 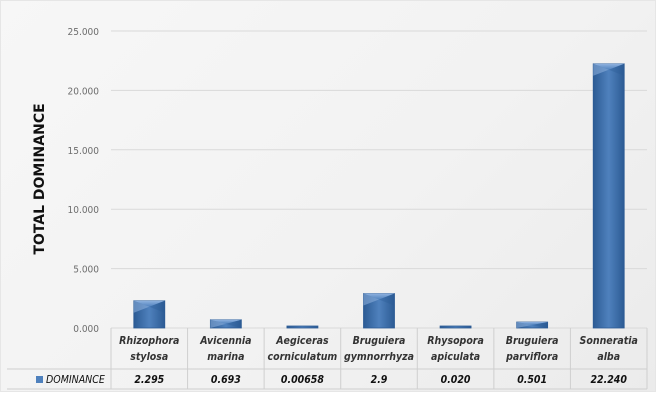 I want to click on y-axis-ticks: 0.000 5.000 10.000 15.000 20.000 25.000, so click(x=84, y=181).